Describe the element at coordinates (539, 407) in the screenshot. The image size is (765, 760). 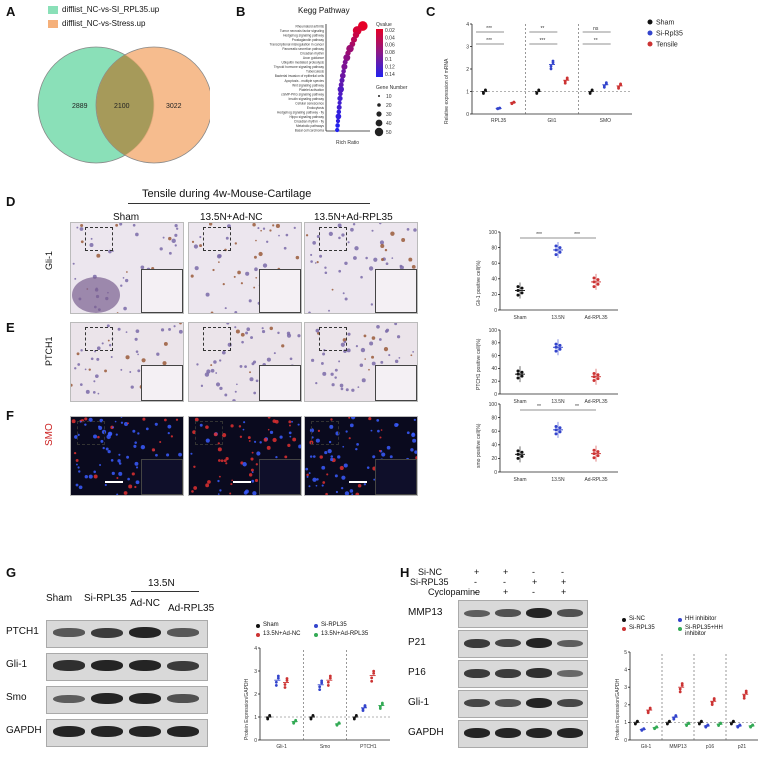
I see `significance-label: **` at that location.